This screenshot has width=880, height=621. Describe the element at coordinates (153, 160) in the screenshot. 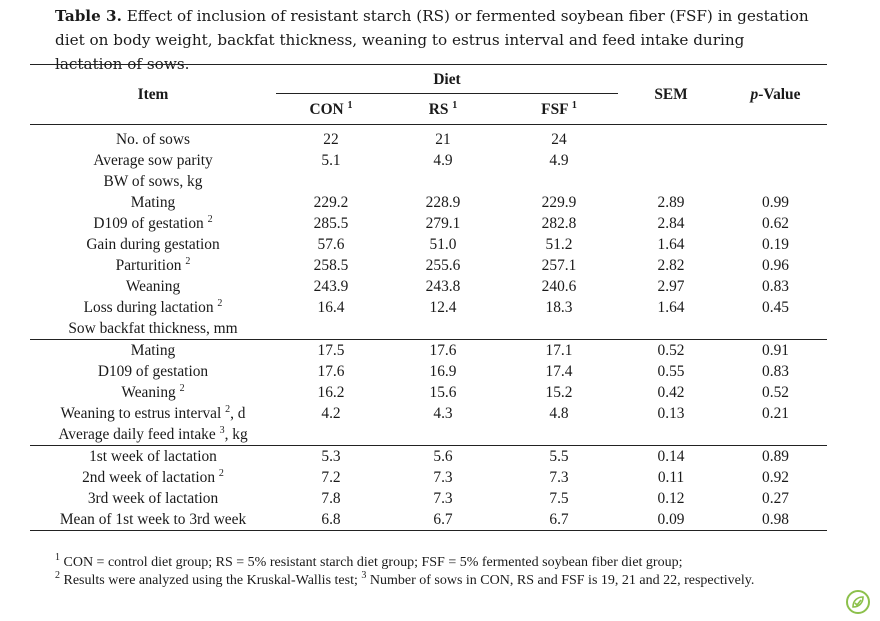

I see `row-item-label: Average sow parity` at that location.